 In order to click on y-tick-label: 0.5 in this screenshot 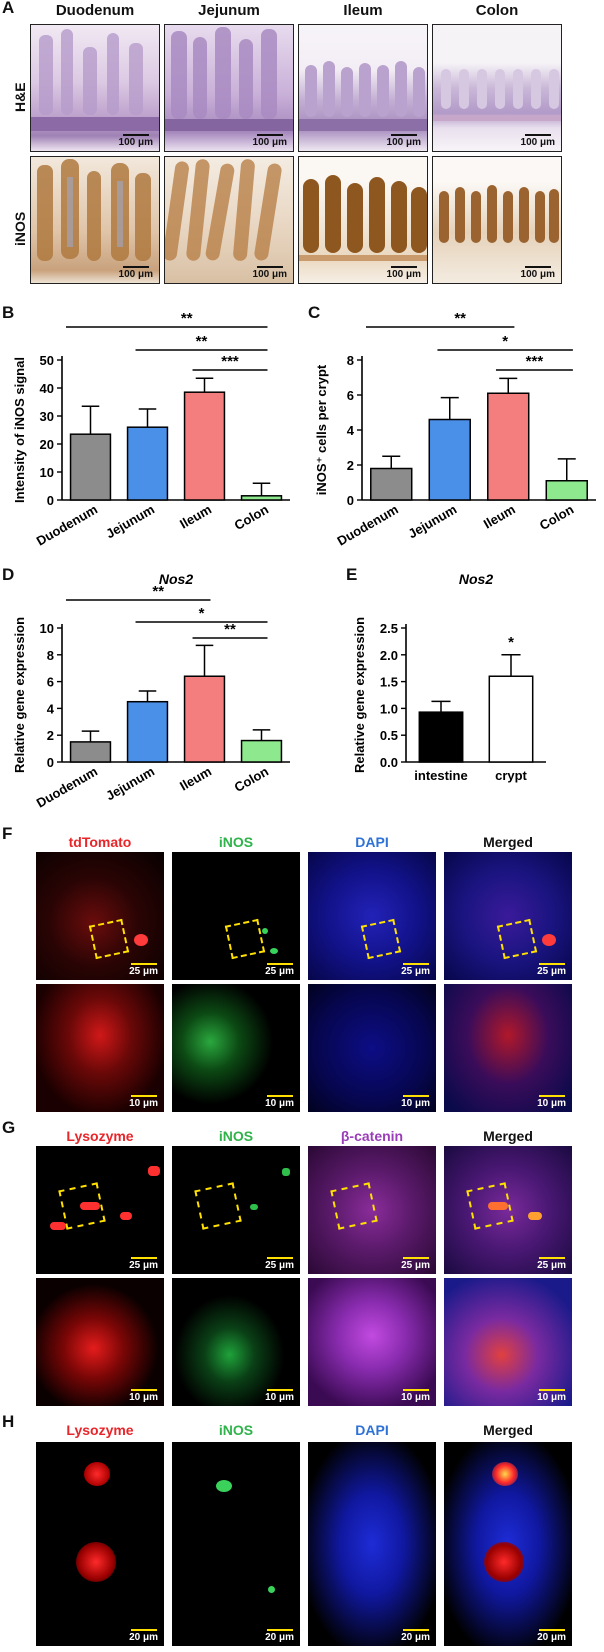, I will do `click(389, 735)`.